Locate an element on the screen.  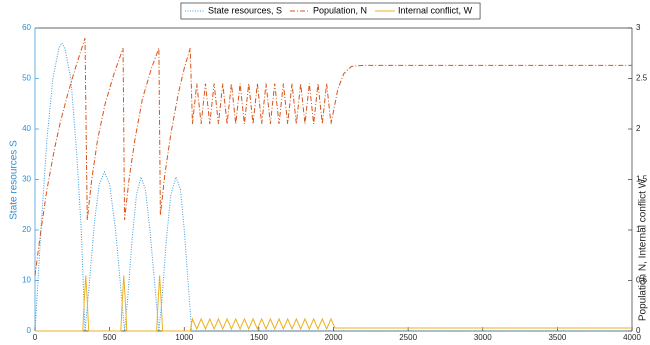
y-axis-label: State resources S is located at coordinates (14, 180).